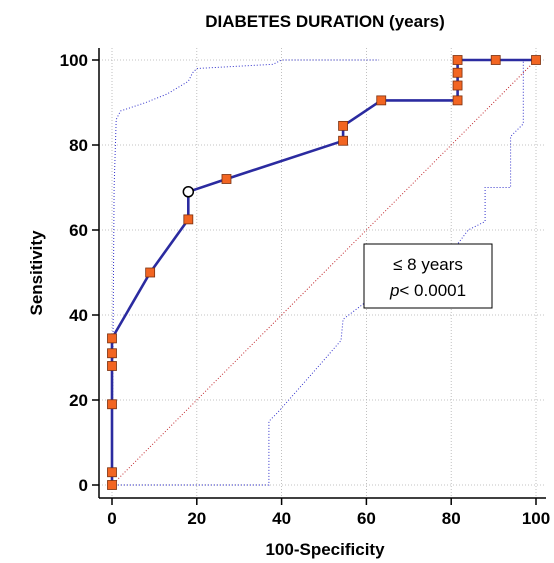 The image size is (554, 563). I want to click on annotation-p-symbol: p, so click(394, 290).